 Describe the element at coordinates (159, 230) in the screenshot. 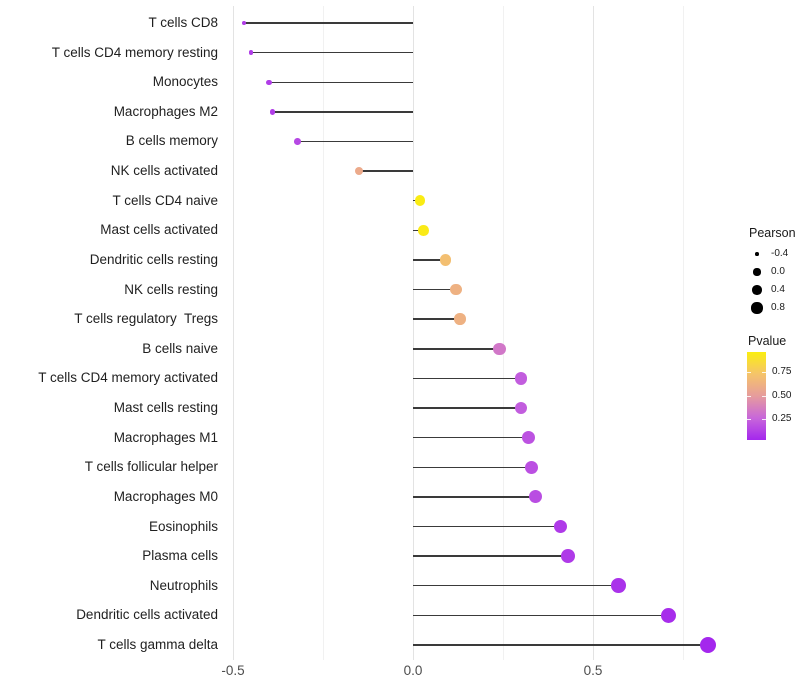

I see `y-axis-label: Mast cells activated` at that location.